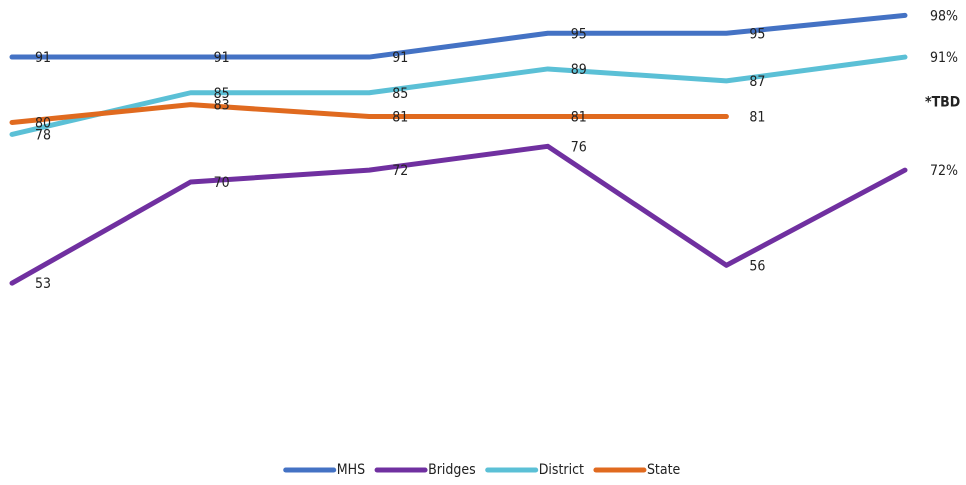 The image size is (966, 485). What do you see at coordinates (43, 124) in the screenshot?
I see `data-label: 80` at bounding box center [43, 124].